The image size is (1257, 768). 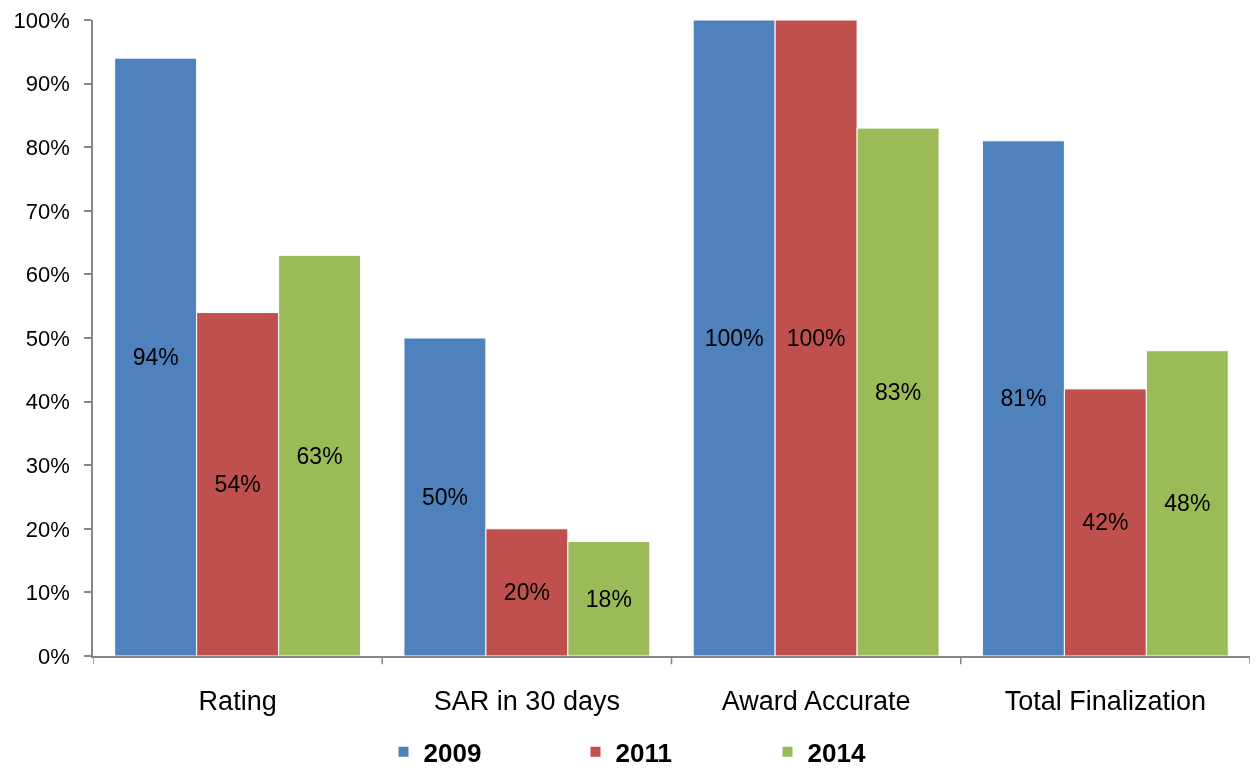 What do you see at coordinates (47, 465) in the screenshot?
I see `y-tick-label: 30%` at bounding box center [47, 465].